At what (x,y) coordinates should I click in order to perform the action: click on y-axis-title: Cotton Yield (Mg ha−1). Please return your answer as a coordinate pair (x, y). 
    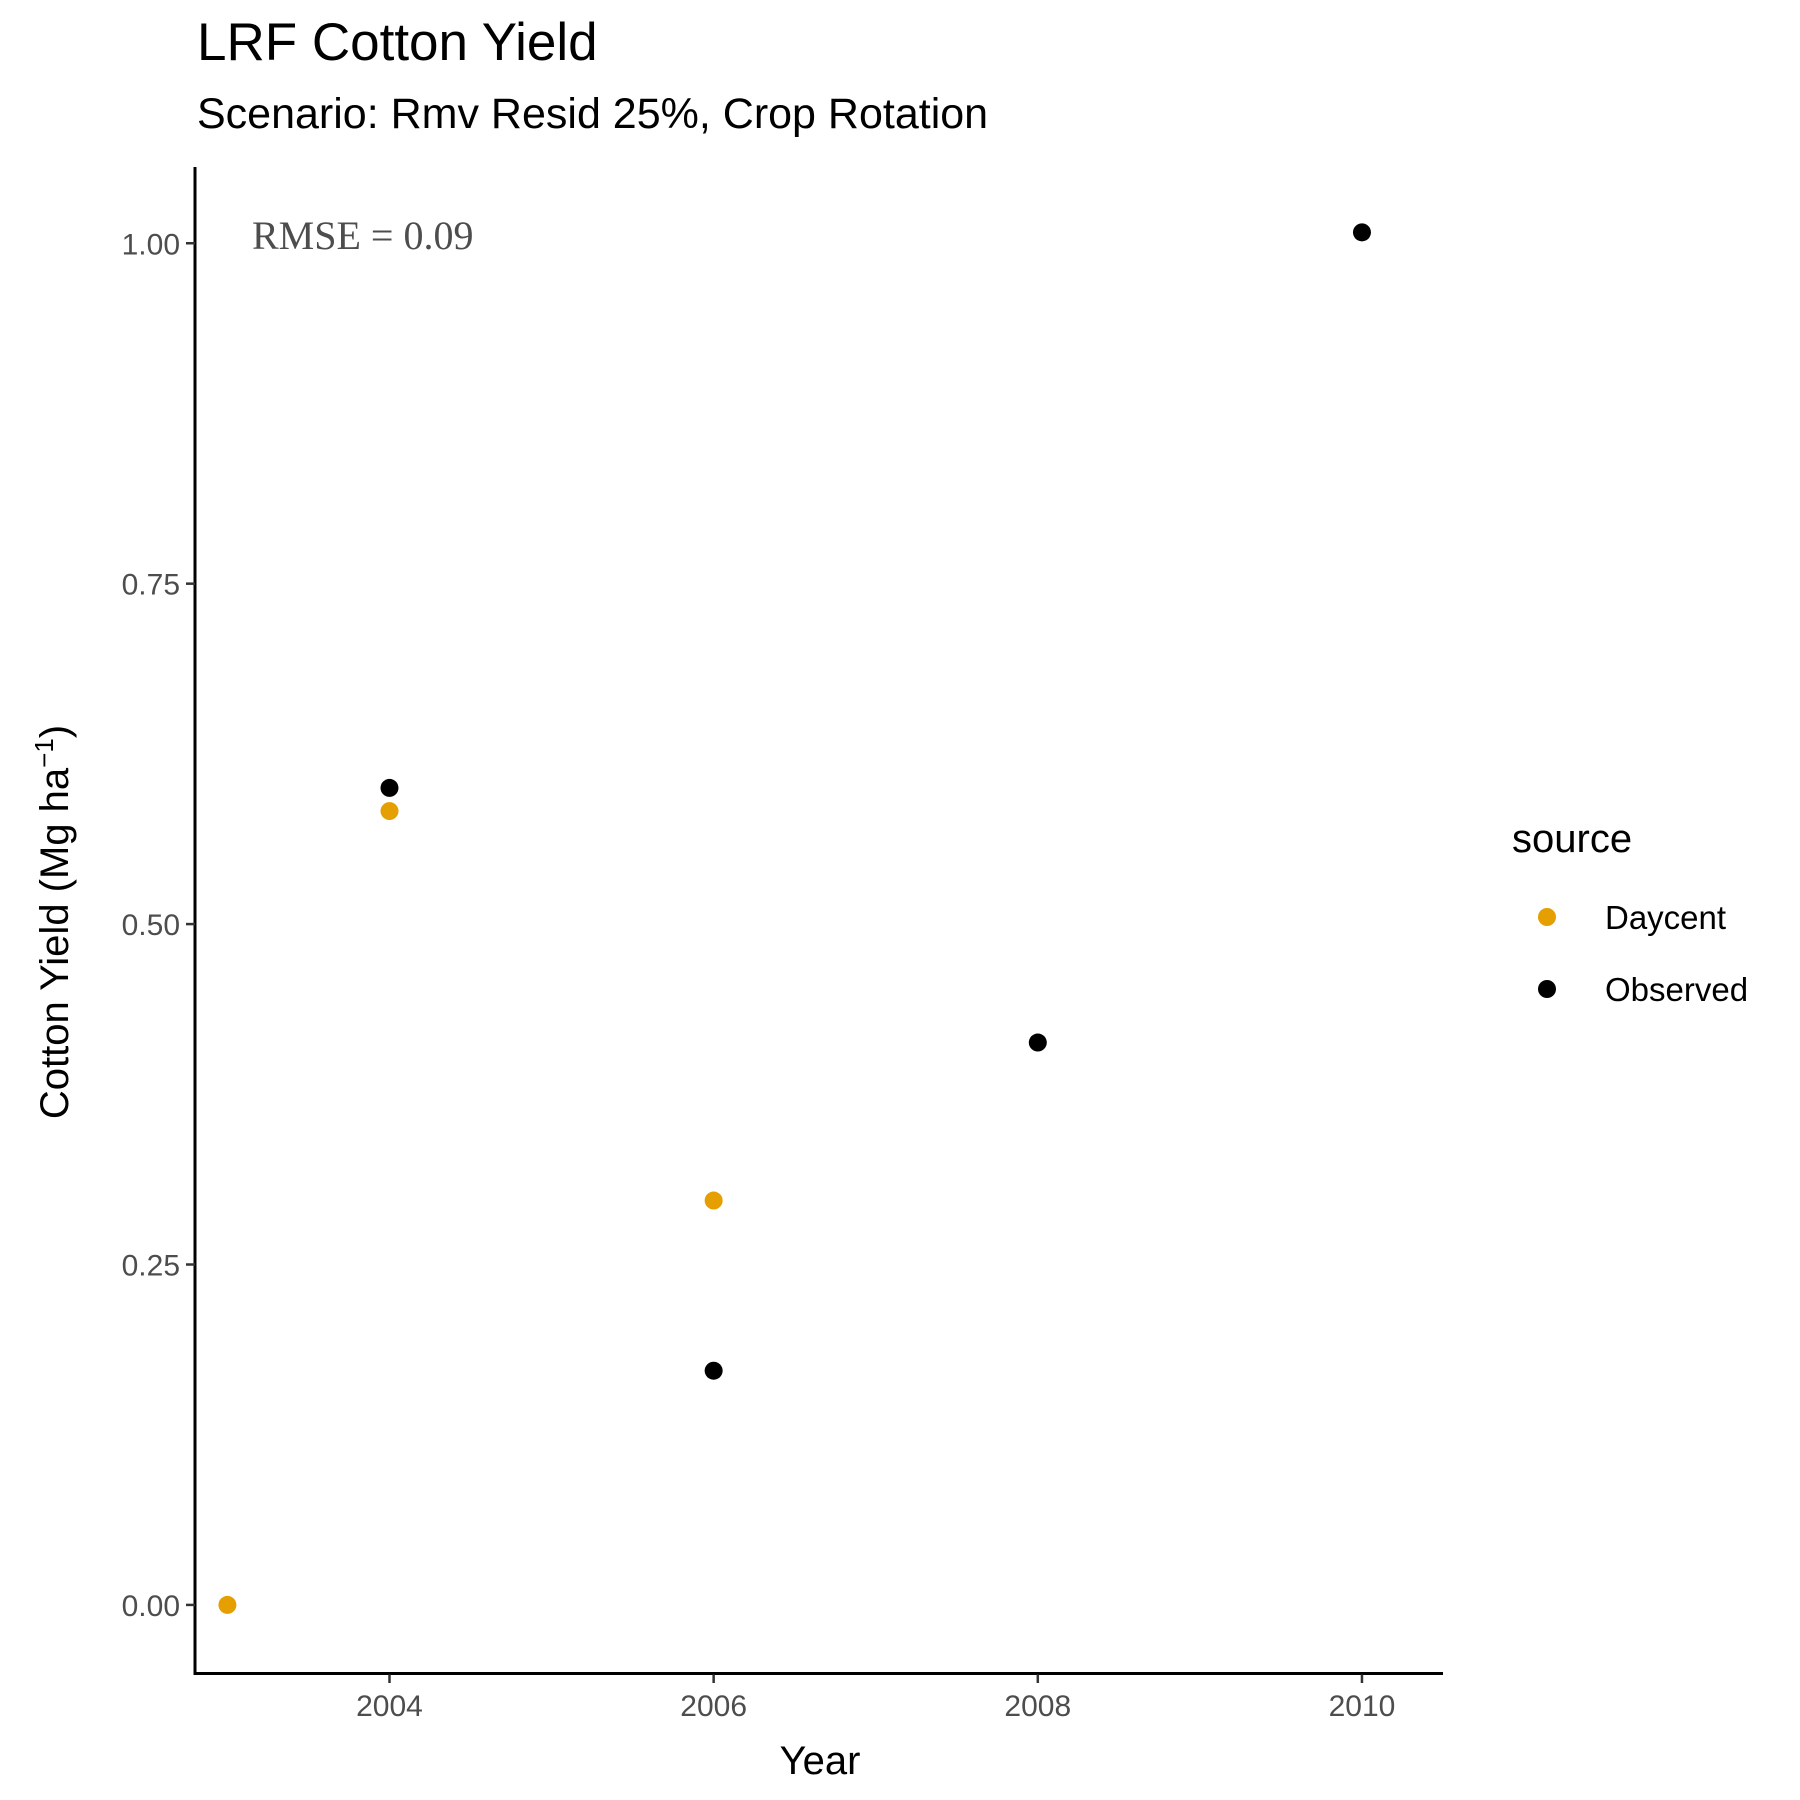
    Looking at the image, I should click on (53, 922).